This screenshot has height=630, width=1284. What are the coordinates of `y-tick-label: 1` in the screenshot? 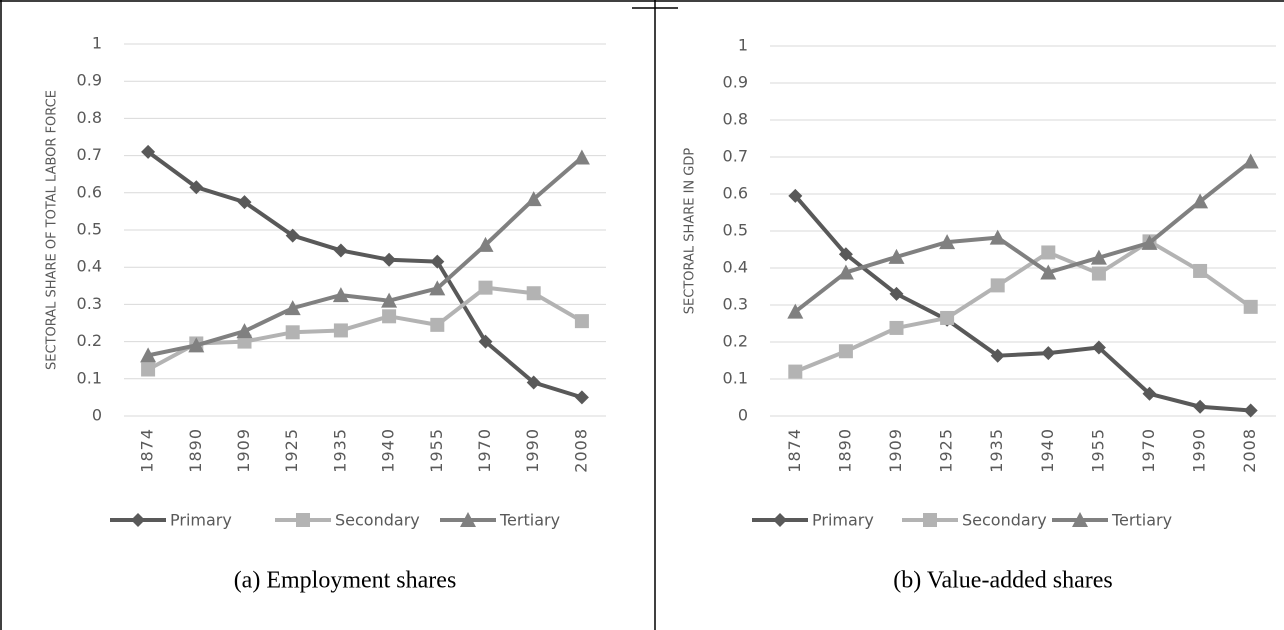 It's located at (97, 43).